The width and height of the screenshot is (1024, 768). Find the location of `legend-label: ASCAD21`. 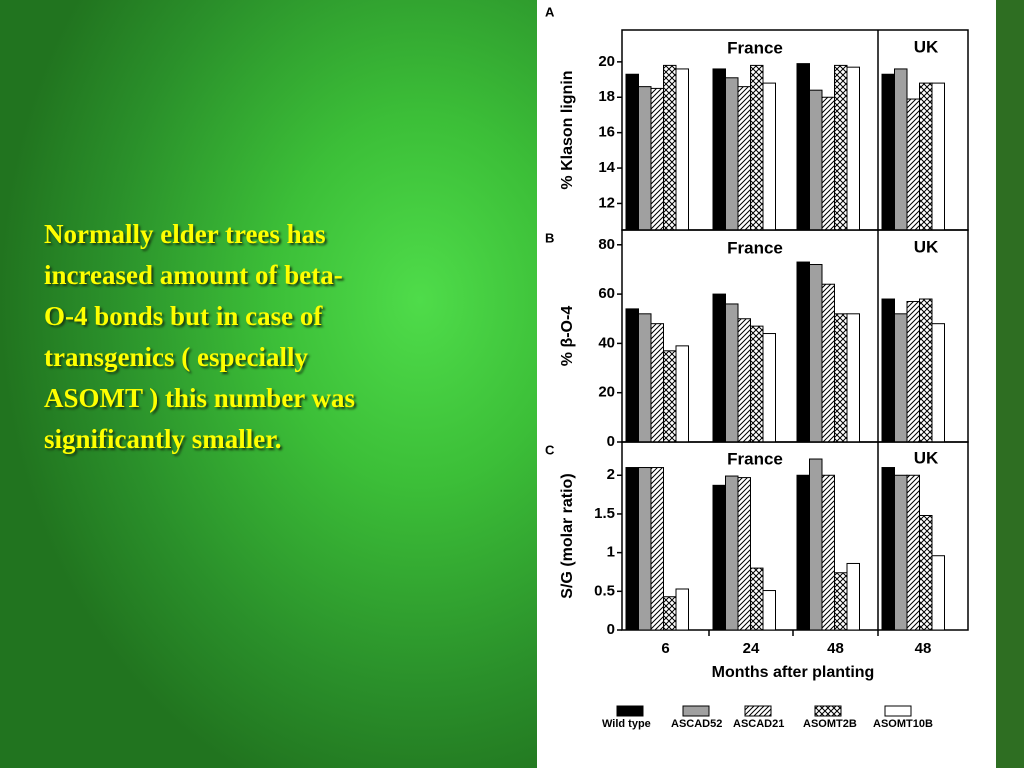

legend-label: ASCAD21 is located at coordinates (758, 724).